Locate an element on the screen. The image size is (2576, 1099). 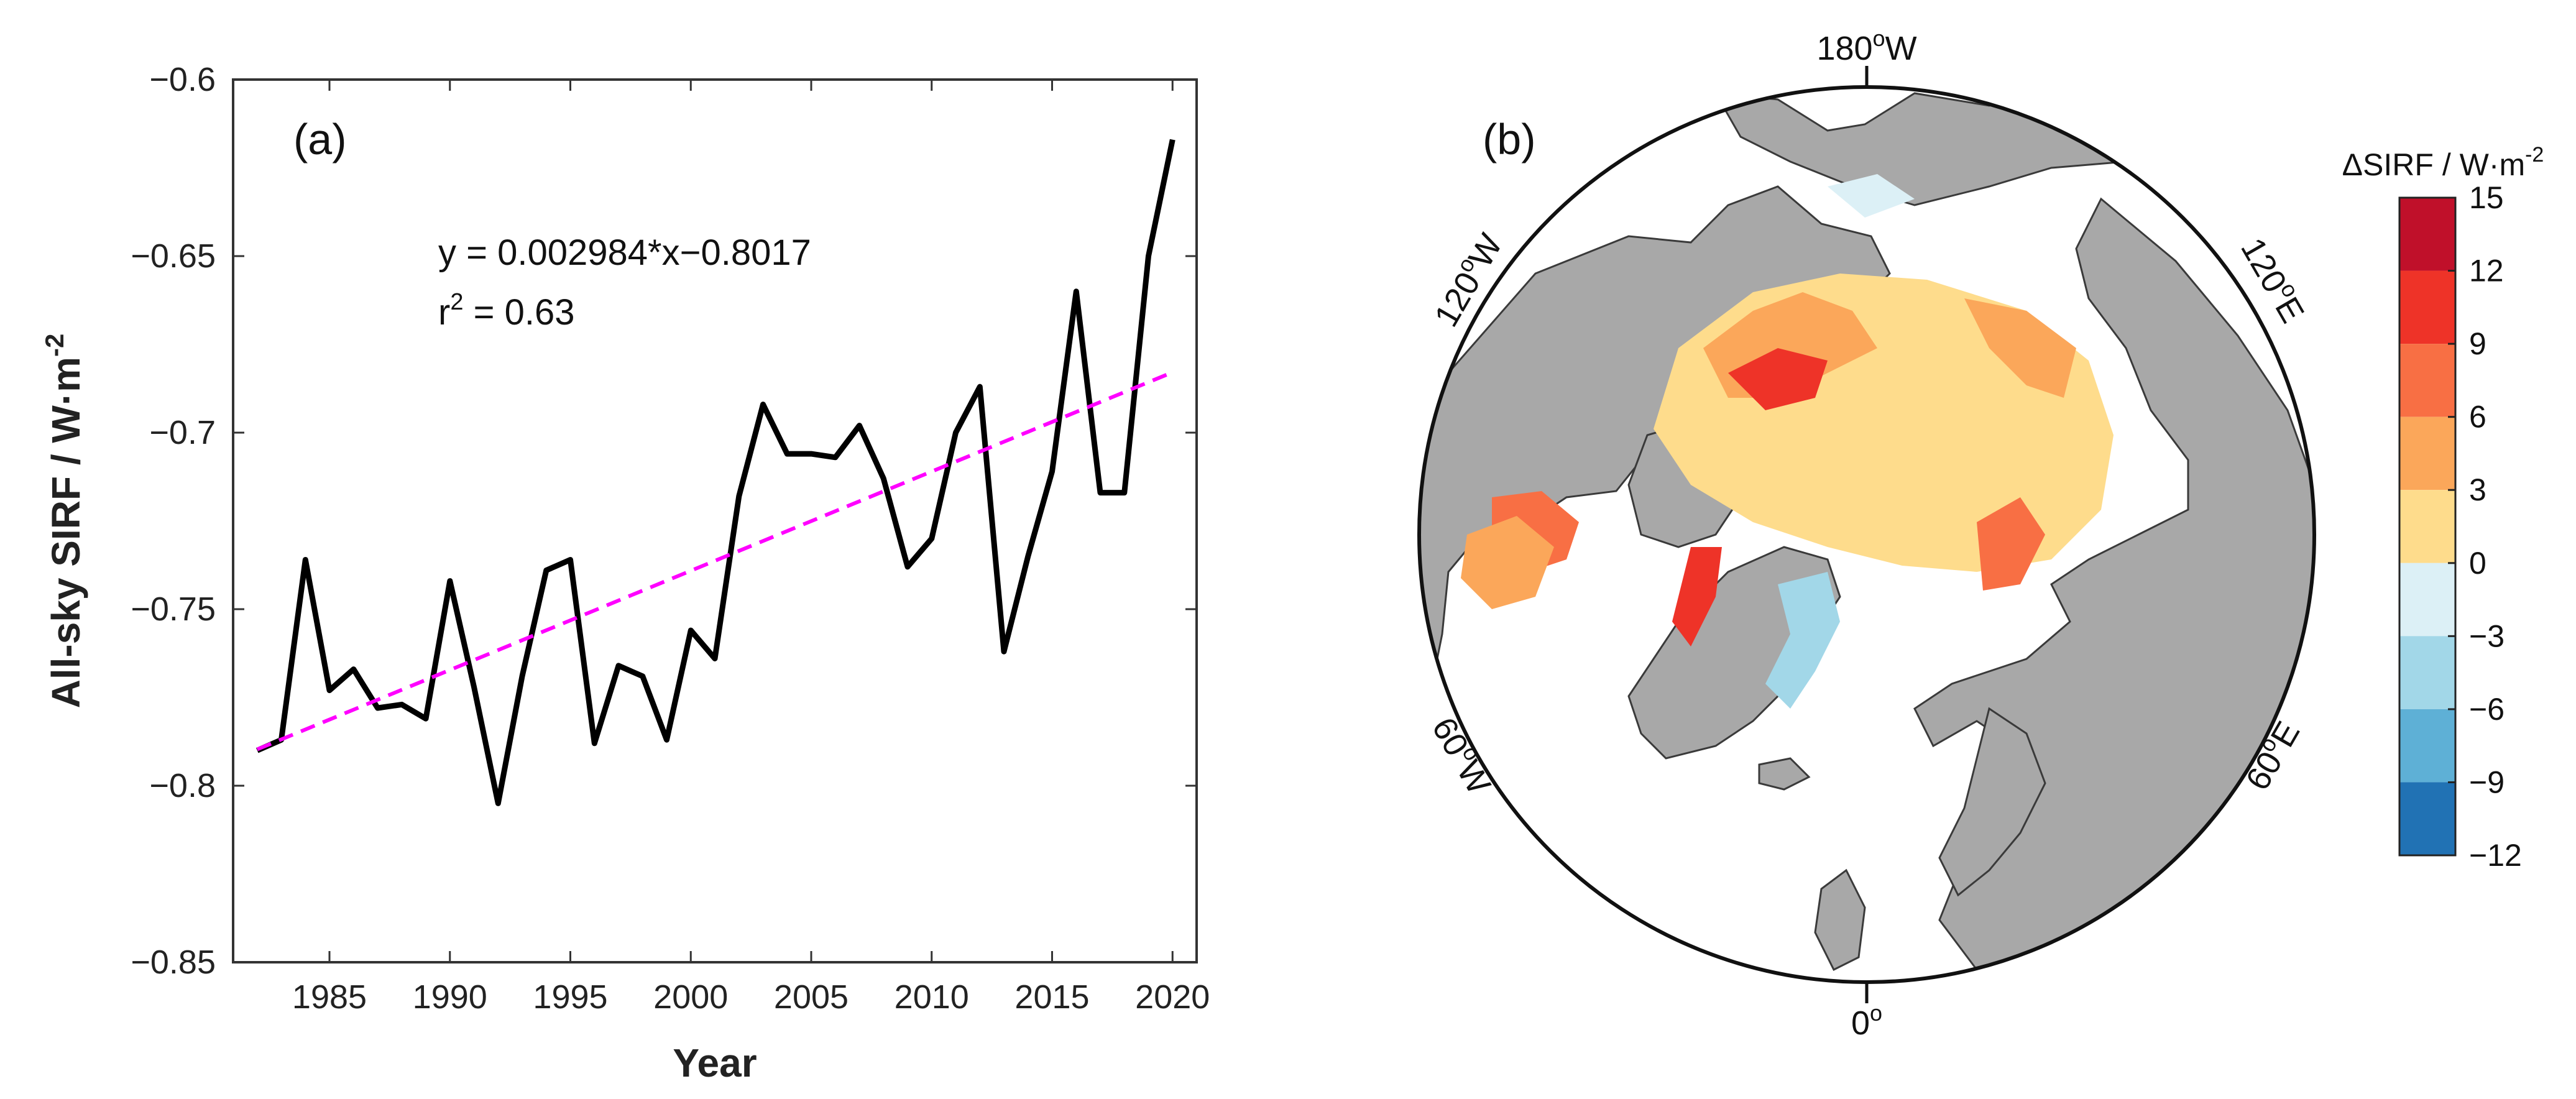
trend-line-fit is located at coordinates (715, 561).